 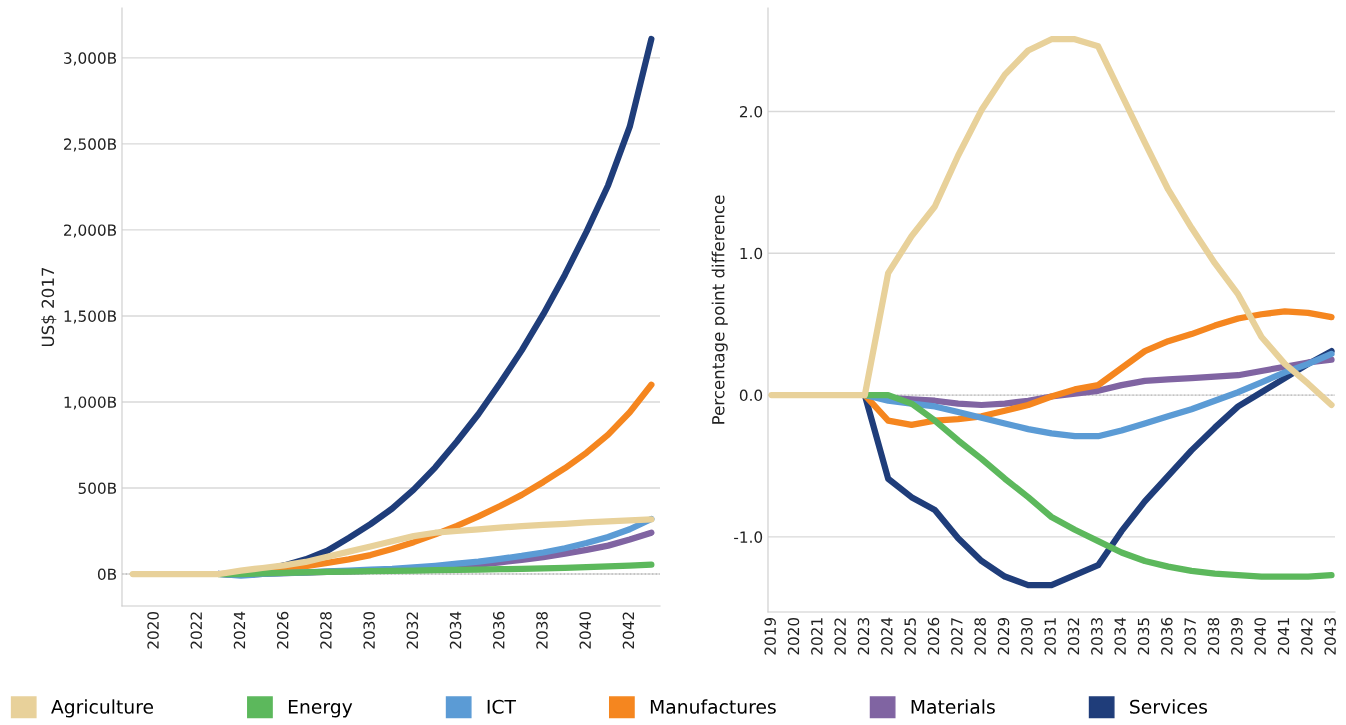 What do you see at coordinates (90, 231) in the screenshot?
I see `y-tick-label: 2,000B` at bounding box center [90, 231].